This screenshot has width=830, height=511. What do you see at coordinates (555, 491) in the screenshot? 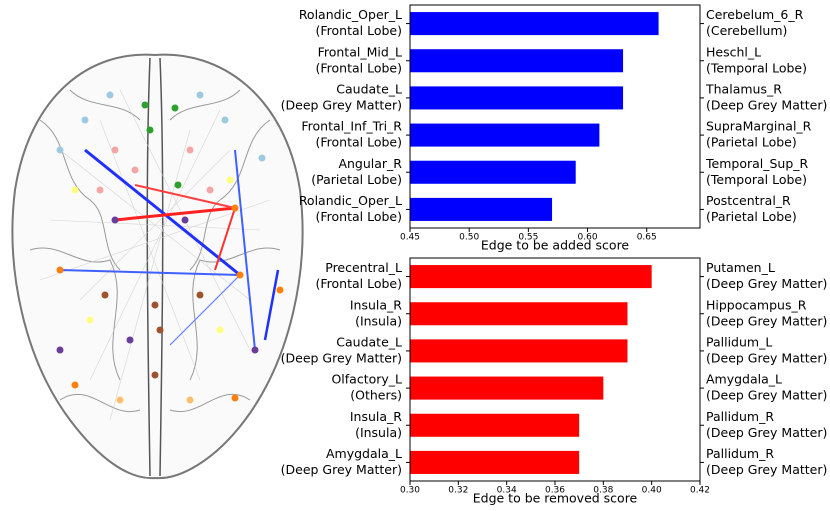
I see `x-tick-label: 0.36` at bounding box center [555, 491].